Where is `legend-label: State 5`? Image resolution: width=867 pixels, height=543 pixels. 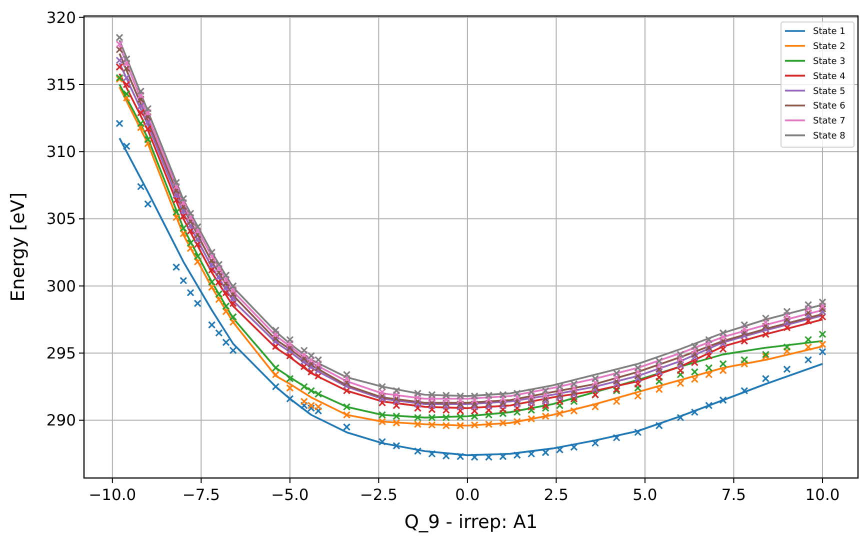 legend-label: State 5 is located at coordinates (829, 91).